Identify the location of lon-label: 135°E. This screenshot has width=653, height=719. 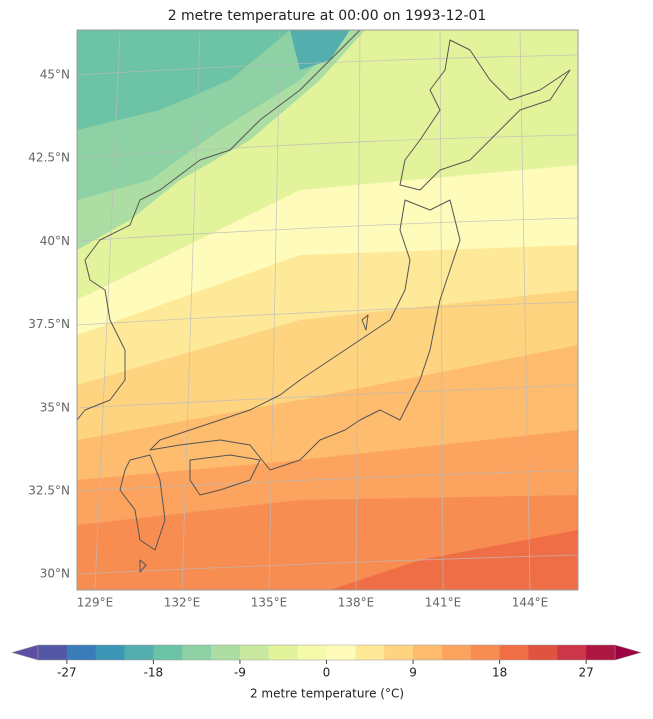
(269, 603).